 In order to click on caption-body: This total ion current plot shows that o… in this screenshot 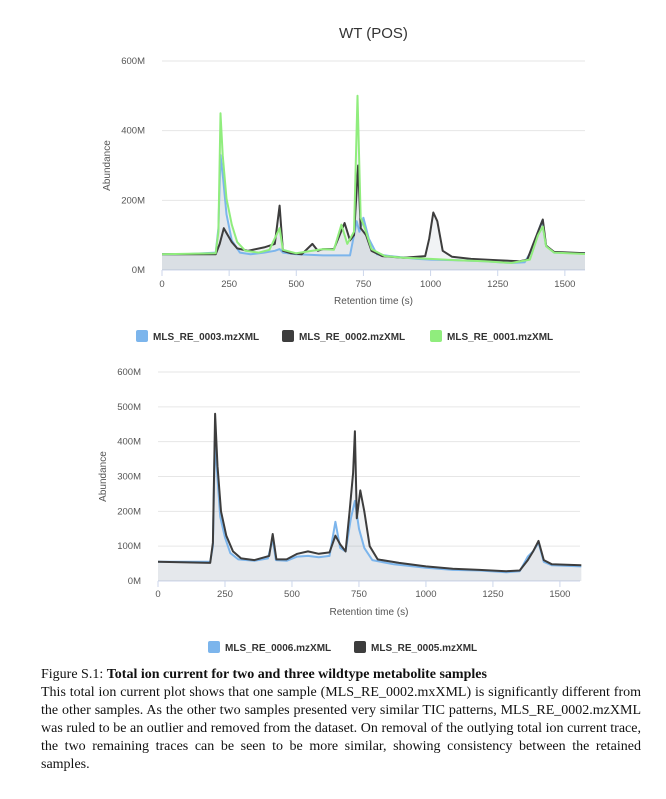, I will do `click(341, 728)`.